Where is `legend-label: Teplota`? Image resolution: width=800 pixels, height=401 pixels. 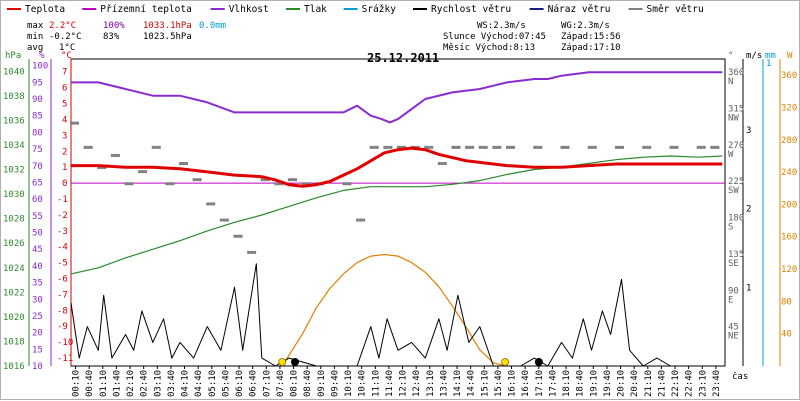
legend-label: Teplota is located at coordinates (45, 9).